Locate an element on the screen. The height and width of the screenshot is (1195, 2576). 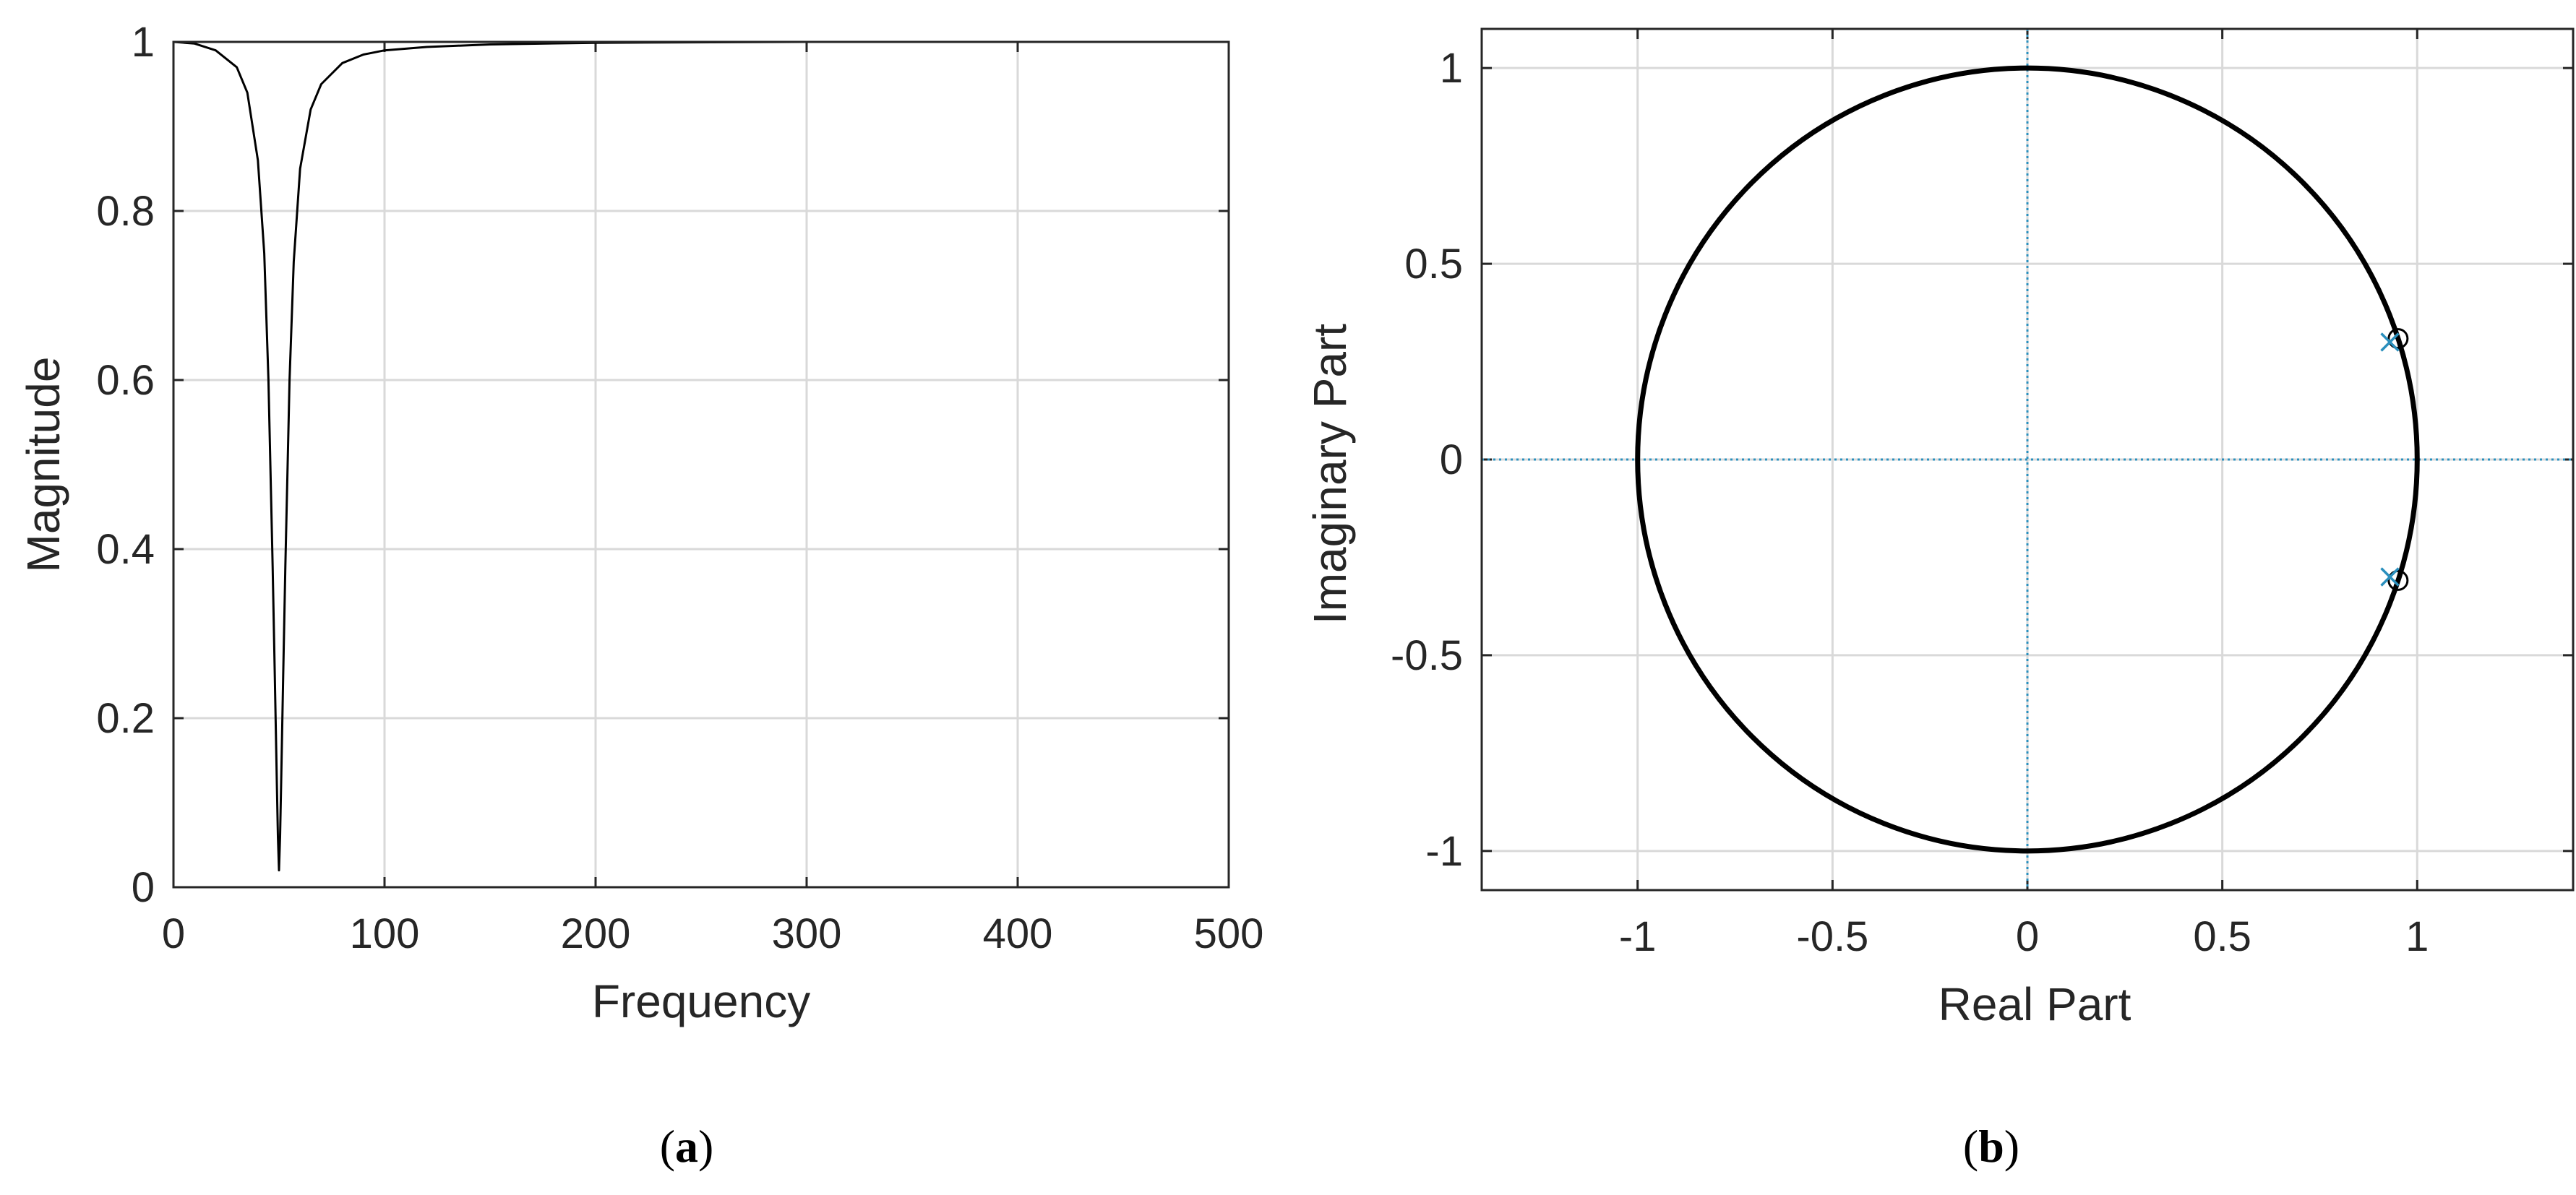
y-axis-title: Magnitude is located at coordinates (43, 465).